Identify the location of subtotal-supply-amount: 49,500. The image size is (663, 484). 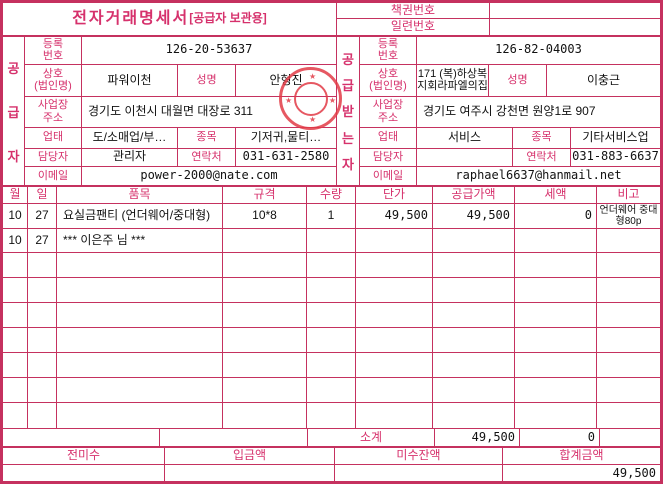
(477, 437).